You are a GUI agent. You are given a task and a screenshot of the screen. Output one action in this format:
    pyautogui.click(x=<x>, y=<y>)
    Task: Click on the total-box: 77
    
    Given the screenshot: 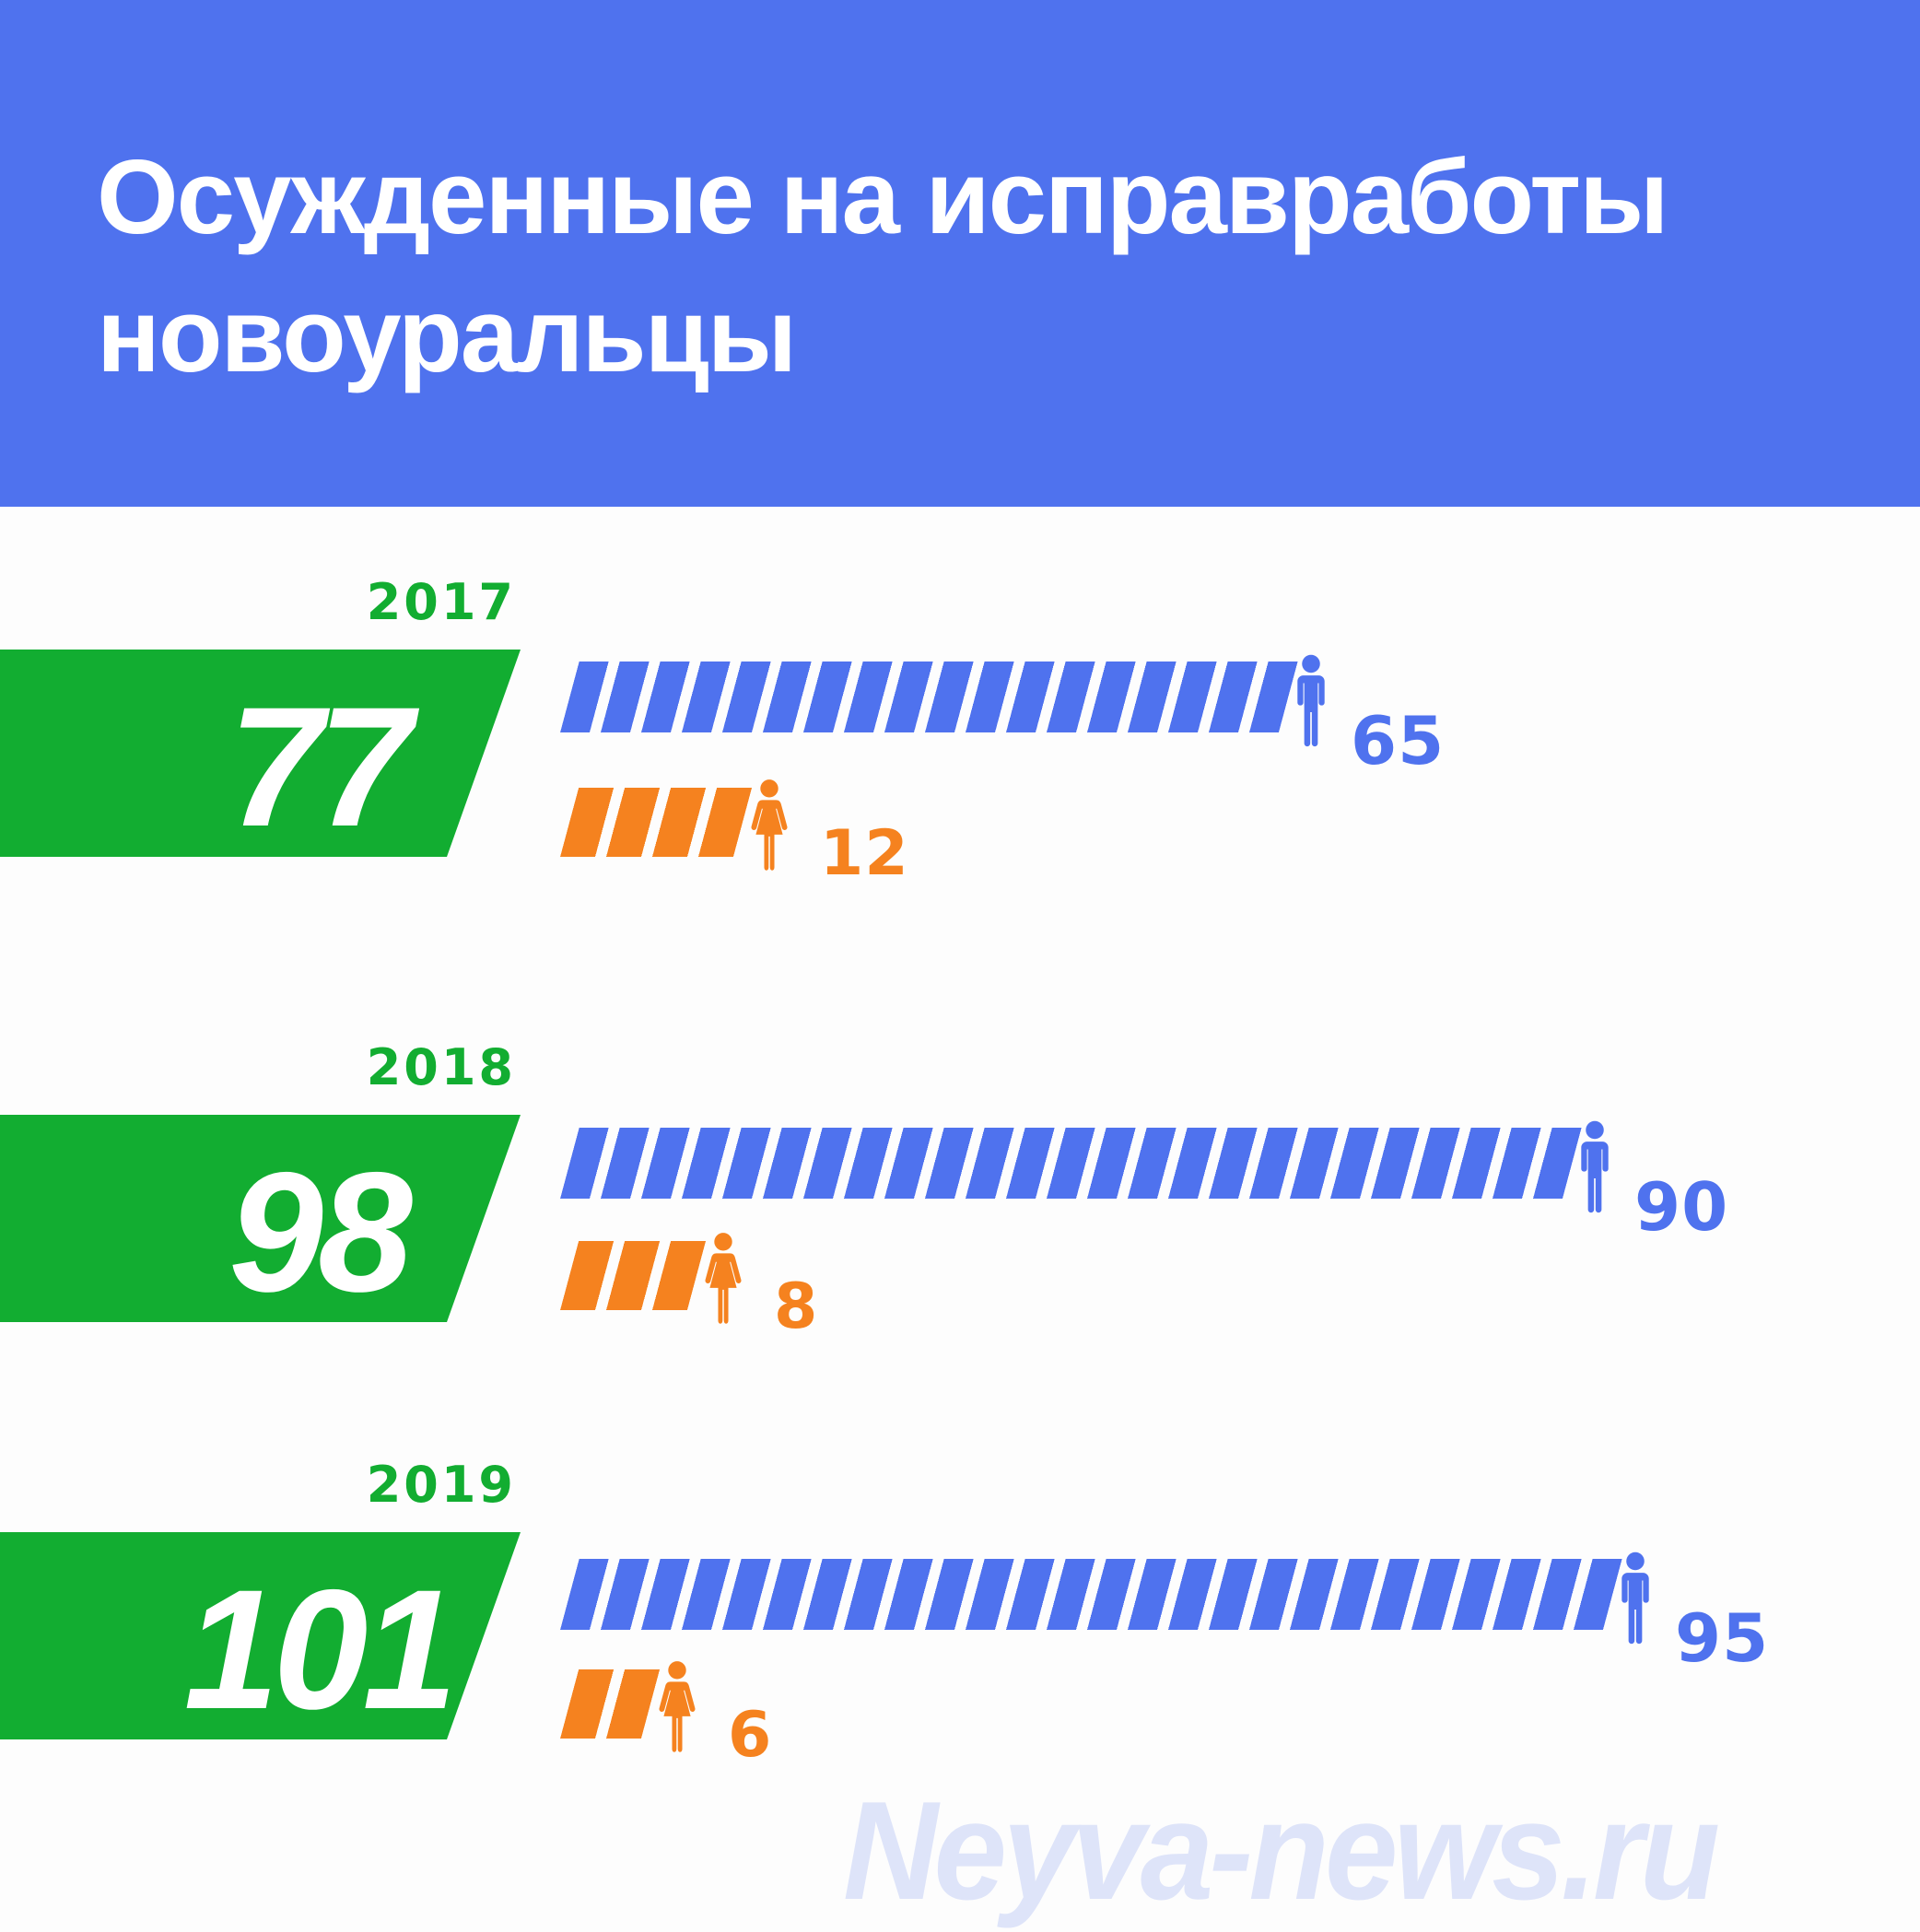 What is the action you would take?
    pyautogui.click(x=260, y=753)
    